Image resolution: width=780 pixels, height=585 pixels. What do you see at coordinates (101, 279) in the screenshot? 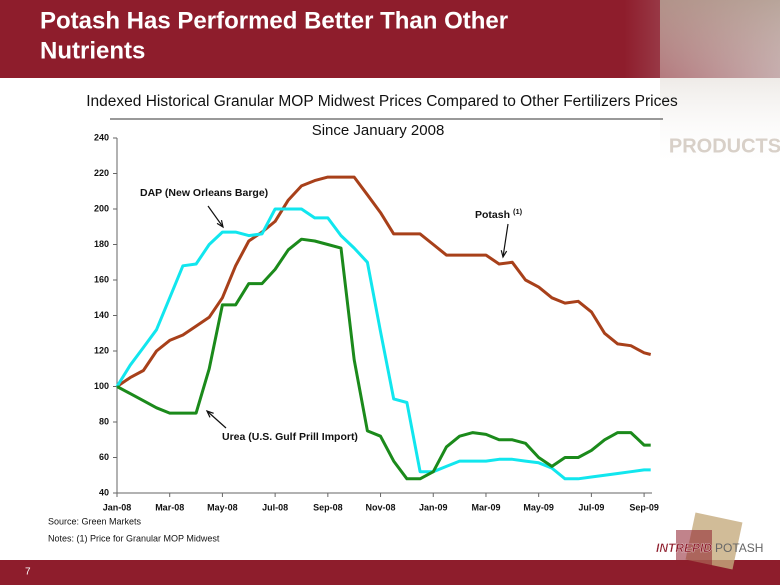
I see `y-tick-label: 160` at bounding box center [101, 279].